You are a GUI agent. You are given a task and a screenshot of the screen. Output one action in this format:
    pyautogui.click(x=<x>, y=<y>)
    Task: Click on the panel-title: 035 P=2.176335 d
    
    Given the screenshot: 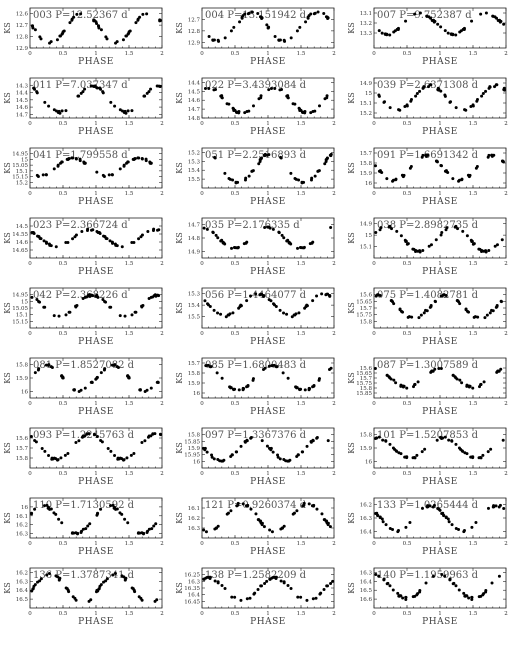 What is the action you would take?
    pyautogui.click(x=252, y=225)
    